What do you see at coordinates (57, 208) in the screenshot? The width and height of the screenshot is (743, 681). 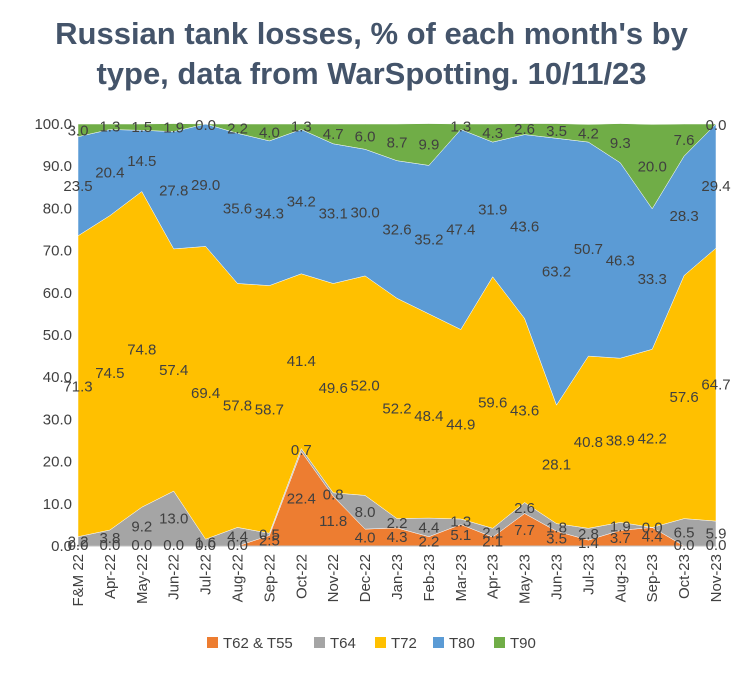 I see `y-tick-label: 80.0` at bounding box center [57, 208].